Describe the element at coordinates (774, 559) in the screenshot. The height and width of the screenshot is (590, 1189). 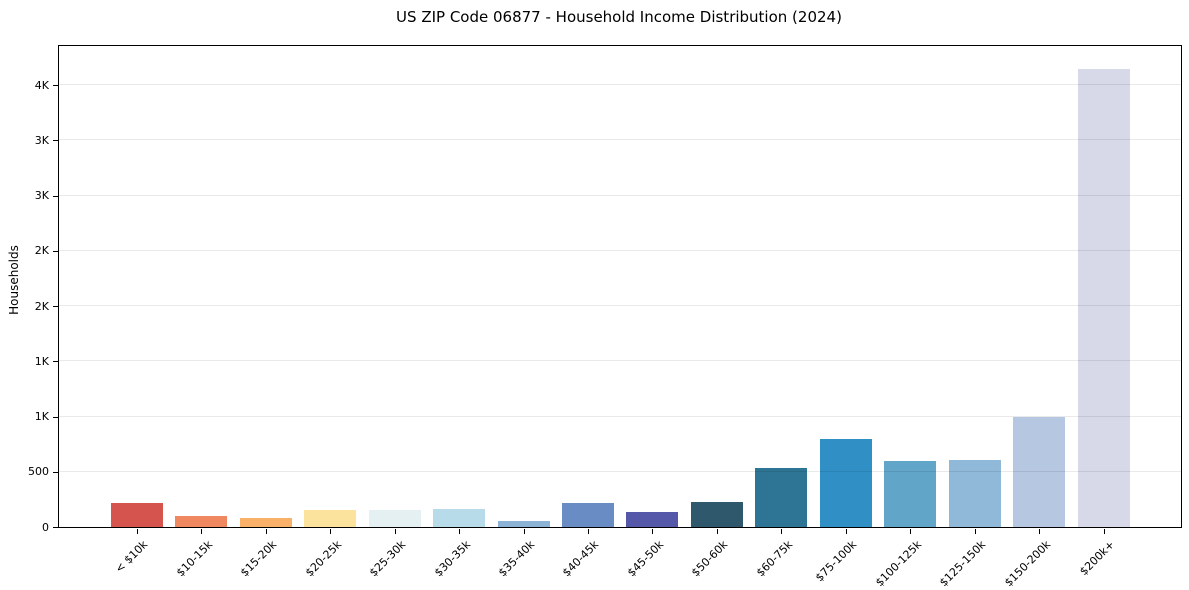
I see `x-tick-label: $60-75k` at that location.